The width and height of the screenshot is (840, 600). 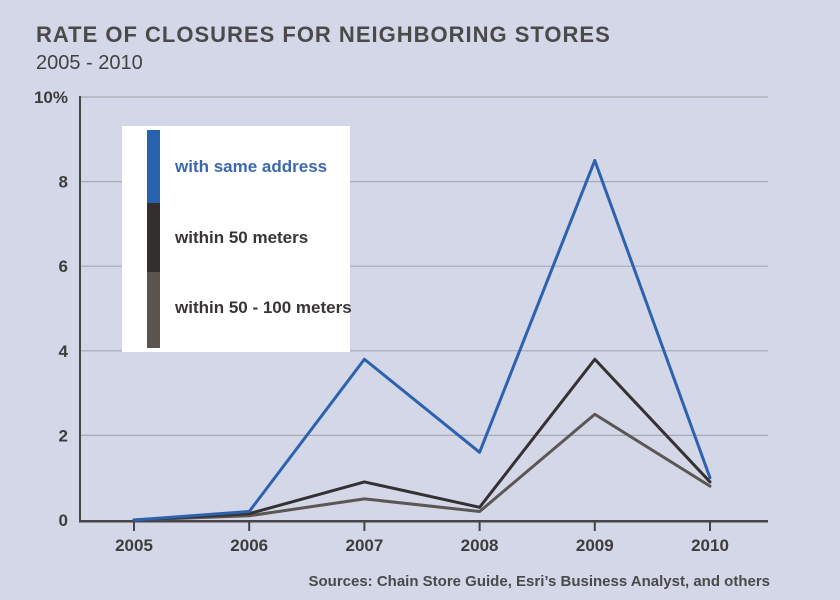 I want to click on x-tick-label: 2008, so click(x=480, y=545).